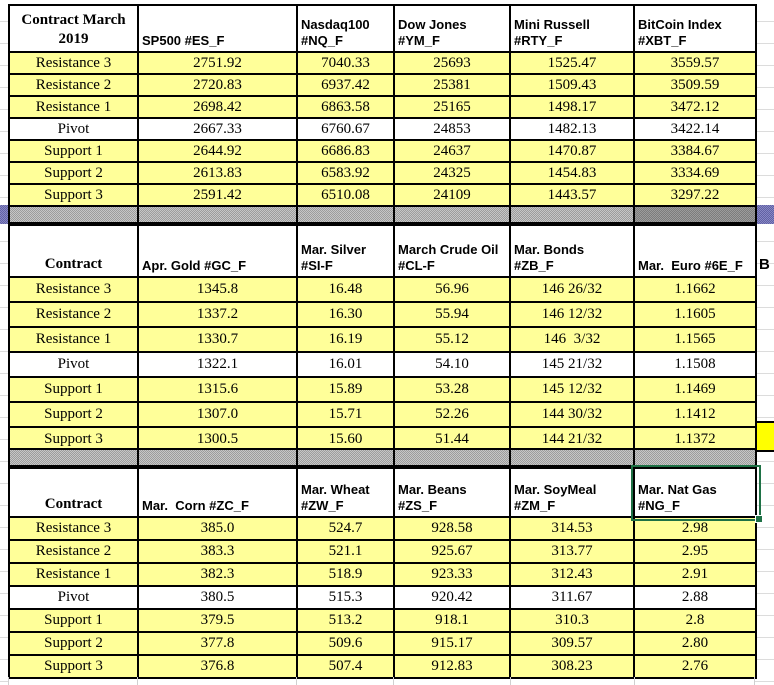  What do you see at coordinates (345, 129) in the screenshot?
I see `cell: 6760.67` at bounding box center [345, 129].